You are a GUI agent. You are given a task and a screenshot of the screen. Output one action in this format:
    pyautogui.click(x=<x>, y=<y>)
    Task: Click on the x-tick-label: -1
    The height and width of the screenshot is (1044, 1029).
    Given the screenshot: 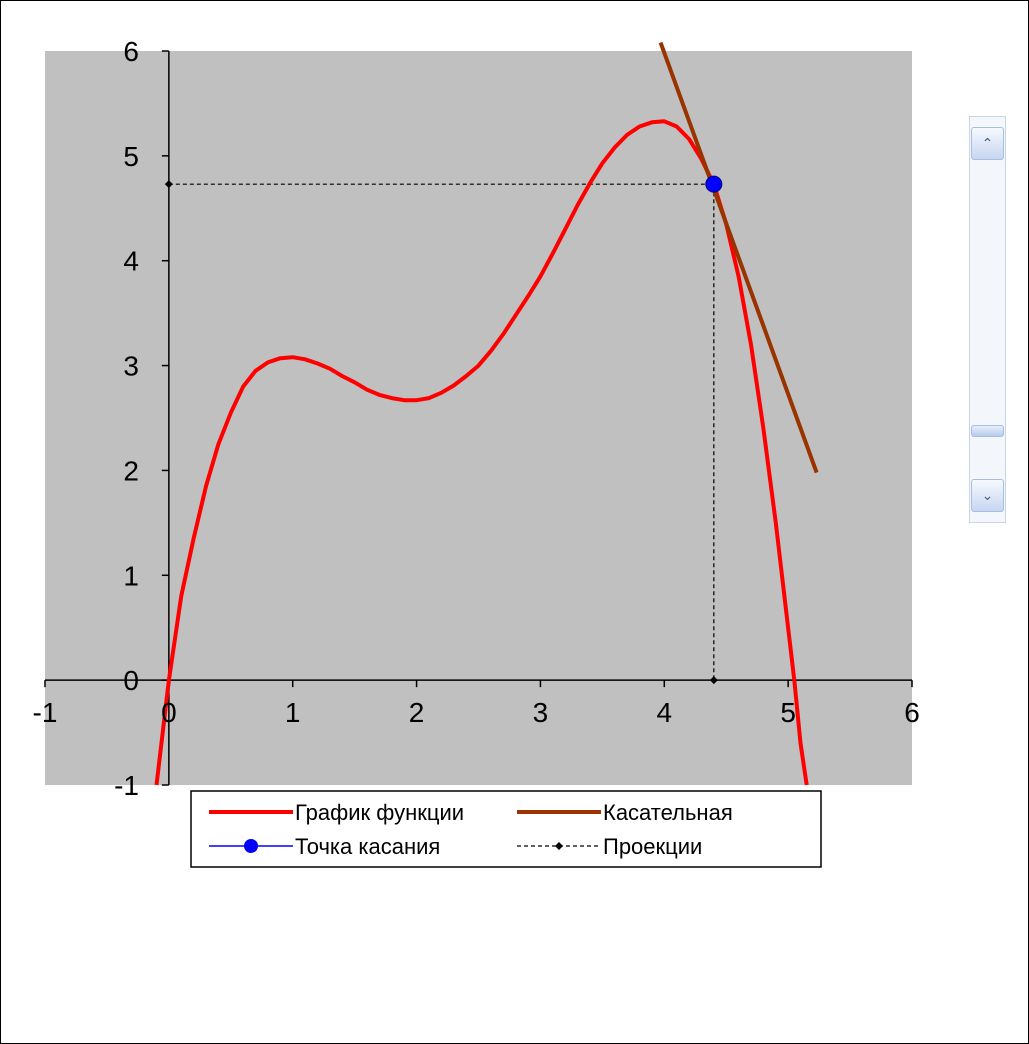 What is the action you would take?
    pyautogui.click(x=45, y=712)
    